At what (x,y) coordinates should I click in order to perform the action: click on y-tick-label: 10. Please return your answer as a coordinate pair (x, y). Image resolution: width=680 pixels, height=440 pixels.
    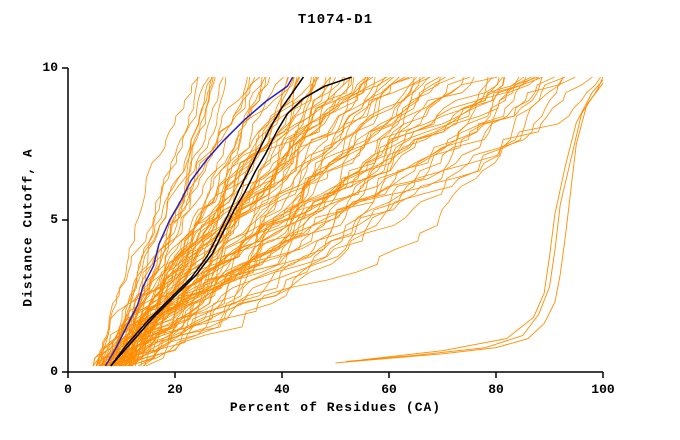
    Looking at the image, I should click on (50, 67).